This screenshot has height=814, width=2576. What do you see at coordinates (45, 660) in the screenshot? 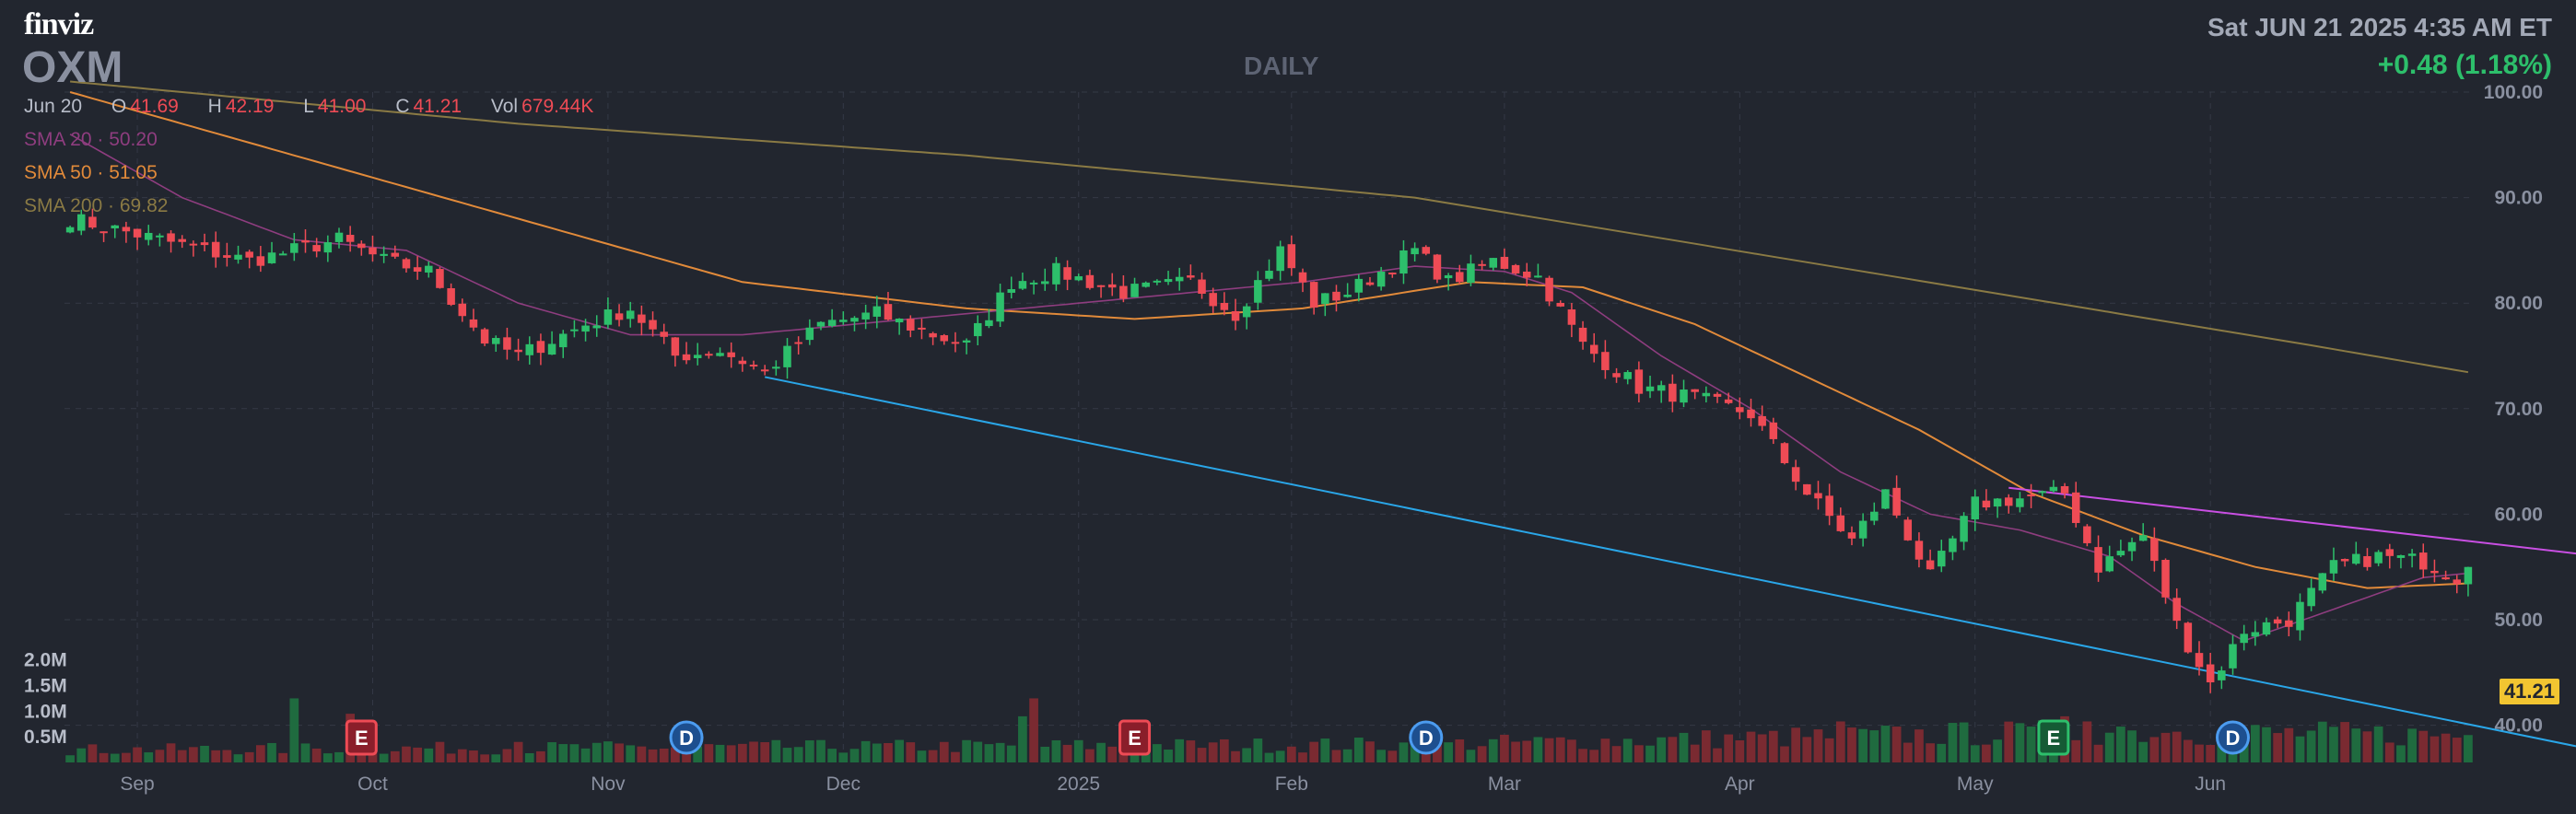
I see `volume-tick-label: 2.0M` at bounding box center [45, 660].